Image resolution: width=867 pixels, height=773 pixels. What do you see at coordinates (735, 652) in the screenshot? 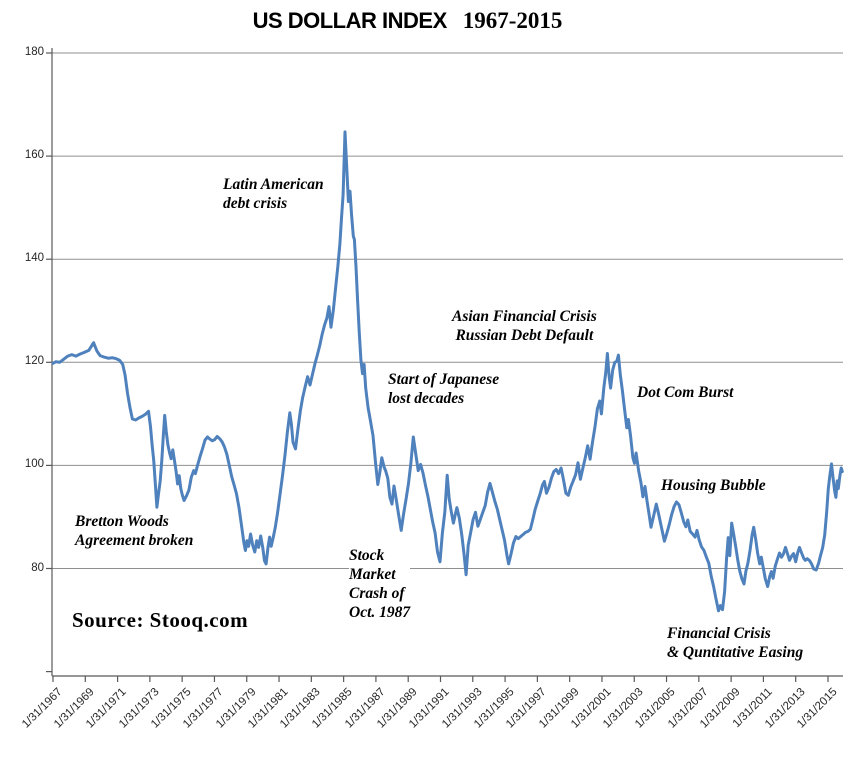
I see `annotation-line: & Quntitative Easing` at bounding box center [735, 652].